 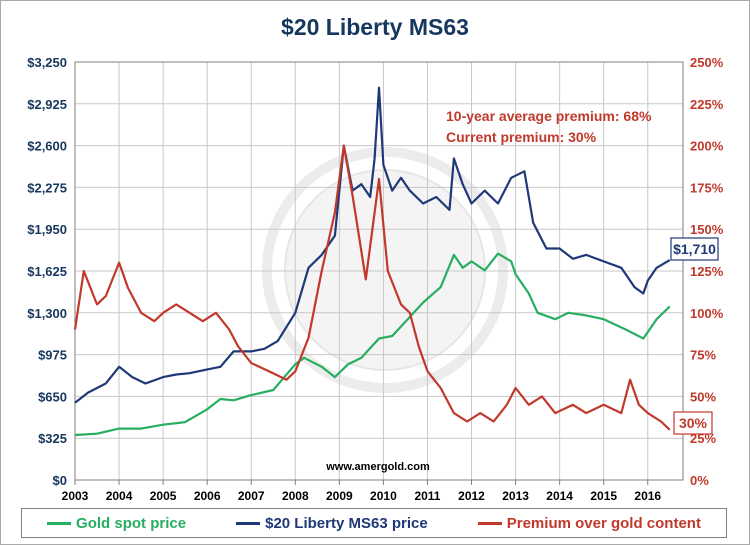 I want to click on y-tick-right: 125%, so click(x=707, y=271).